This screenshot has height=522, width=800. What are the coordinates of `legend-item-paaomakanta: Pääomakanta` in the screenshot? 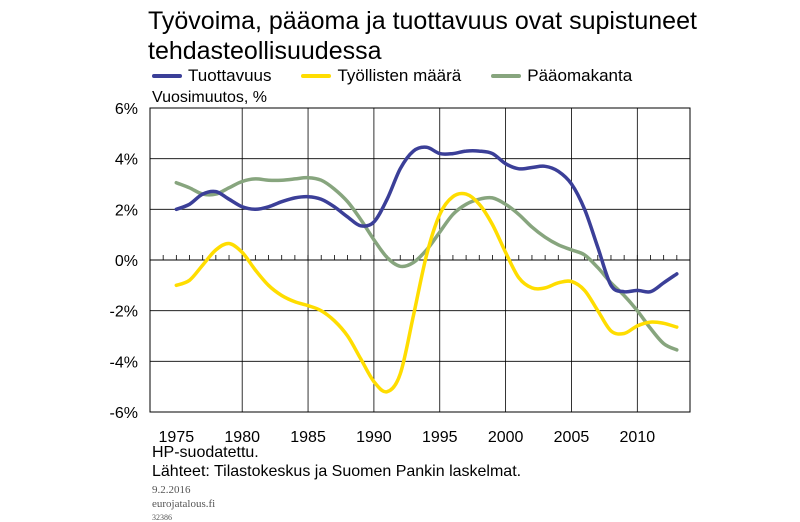 It's located at (561, 76).